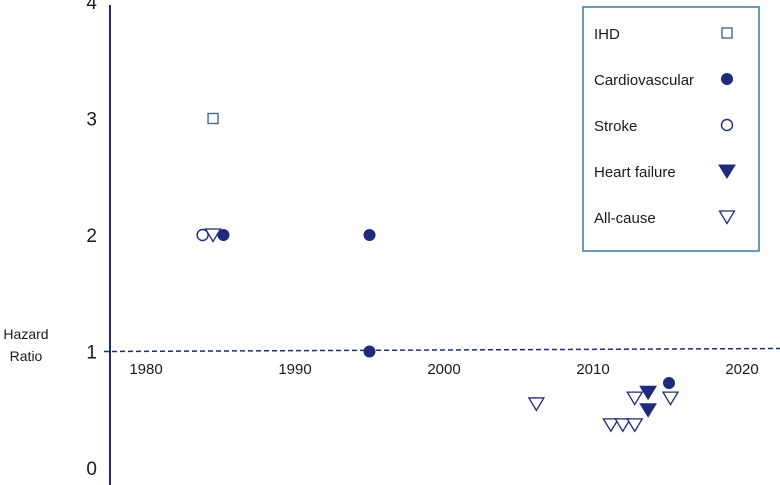 This screenshot has height=485, width=780. Describe the element at coordinates (727, 33) in the screenshot. I see `legend-marker-ihd` at that location.